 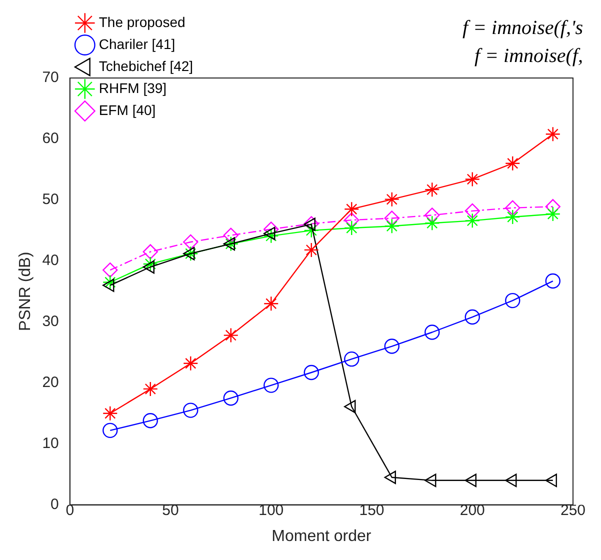 What do you see at coordinates (50, 199) in the screenshot?
I see `y-tick-label: 50` at bounding box center [50, 199].